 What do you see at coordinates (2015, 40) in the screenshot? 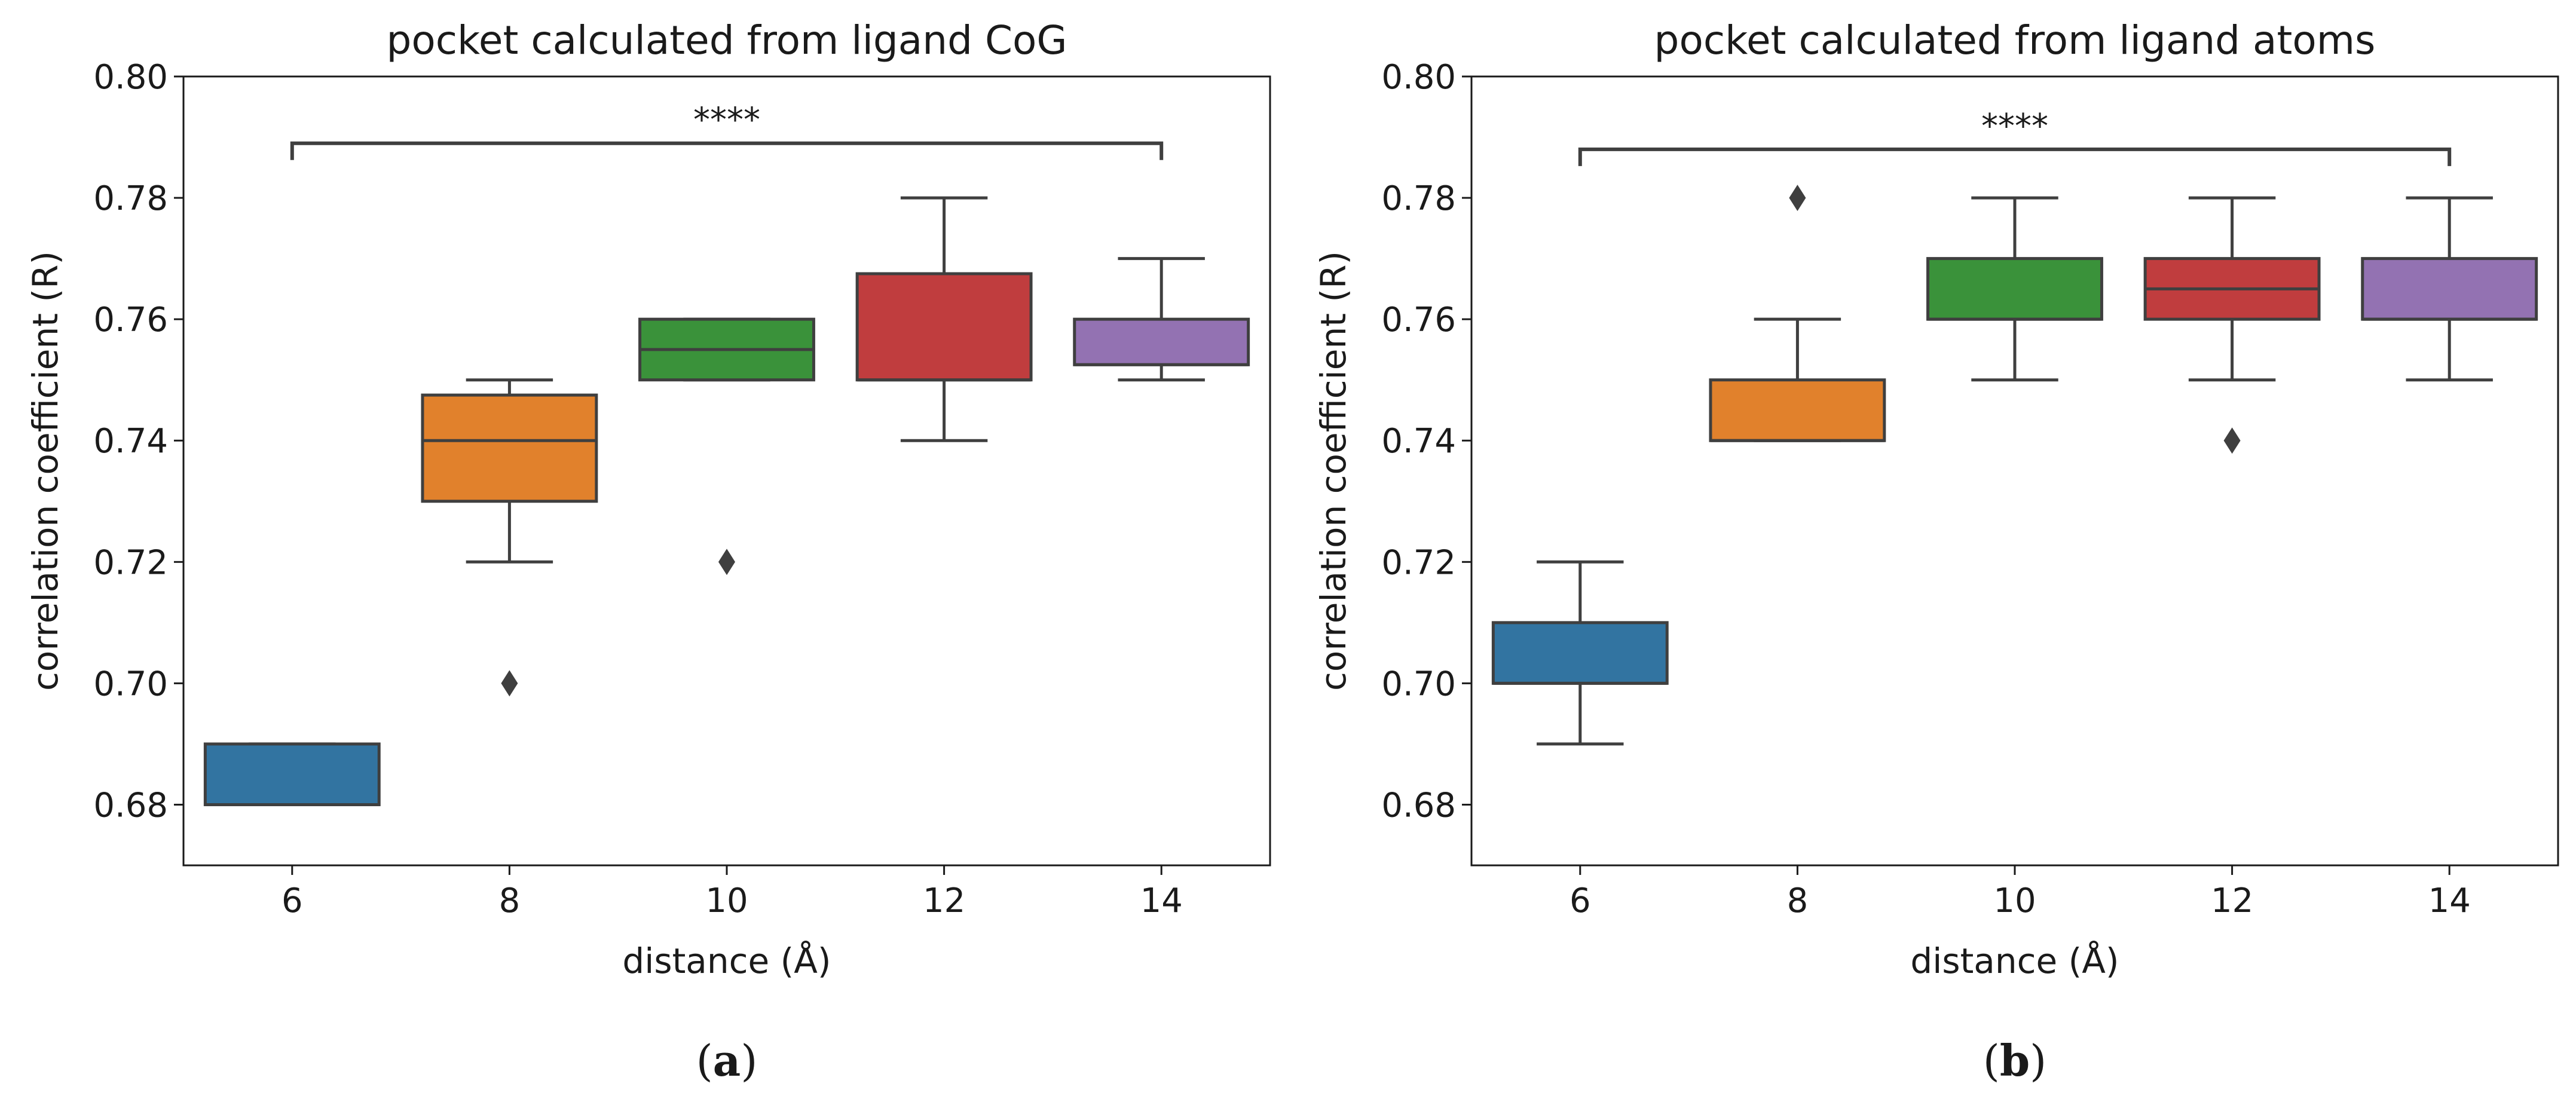
I see `chart-title: pocket calculated from ligand atoms` at bounding box center [2015, 40].